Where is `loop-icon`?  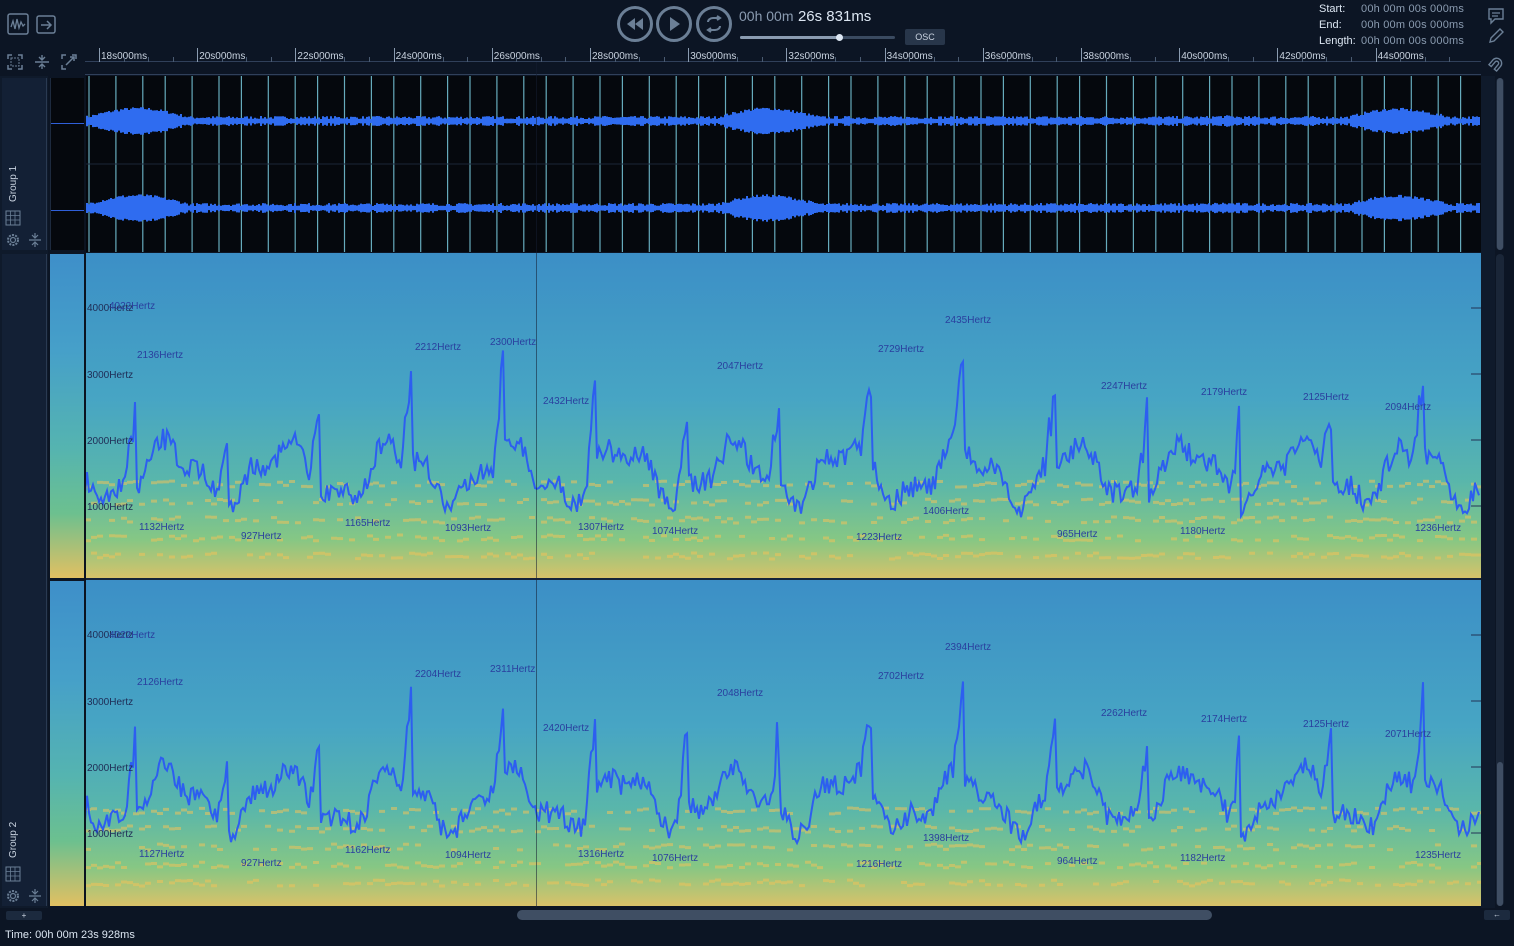
loop-icon is located at coordinates (714, 24).